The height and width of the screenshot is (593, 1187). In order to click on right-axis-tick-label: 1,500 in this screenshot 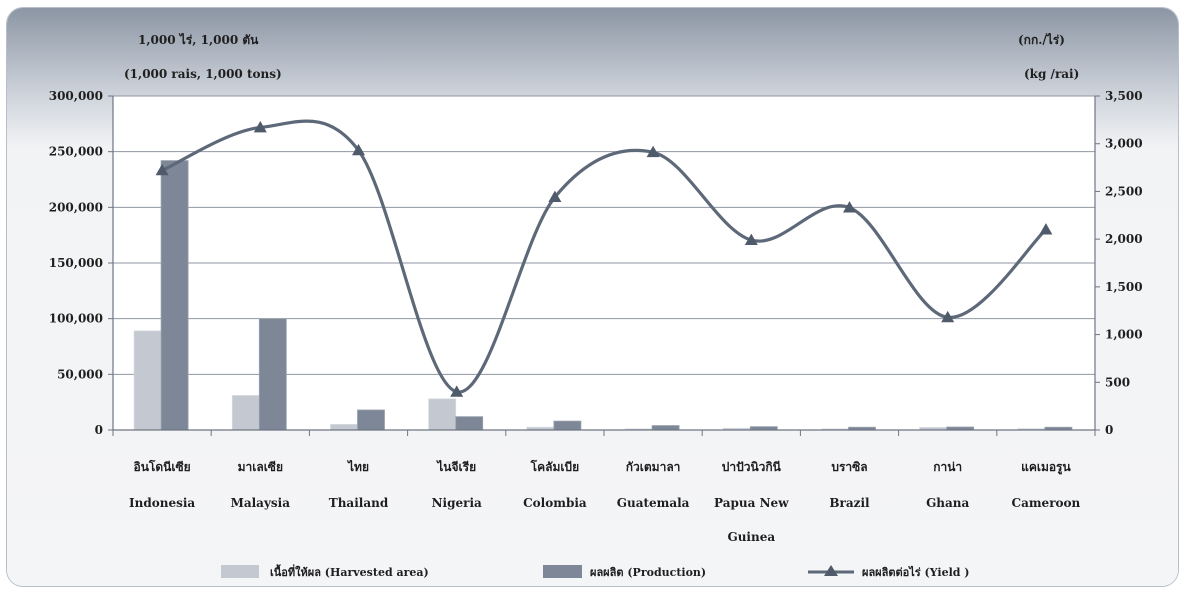, I will do `click(1124, 287)`.